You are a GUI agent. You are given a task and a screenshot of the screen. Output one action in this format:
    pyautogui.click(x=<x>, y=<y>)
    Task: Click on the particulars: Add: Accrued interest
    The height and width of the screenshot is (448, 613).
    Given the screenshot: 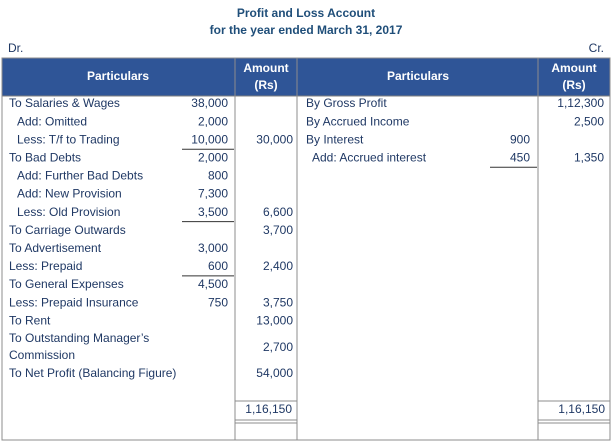 What is the action you would take?
    pyautogui.click(x=369, y=157)
    